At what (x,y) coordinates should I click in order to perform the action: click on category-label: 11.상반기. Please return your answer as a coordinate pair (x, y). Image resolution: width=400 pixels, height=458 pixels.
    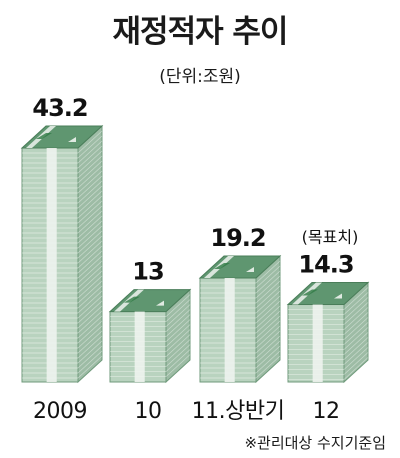
    Looking at the image, I should click on (238, 411).